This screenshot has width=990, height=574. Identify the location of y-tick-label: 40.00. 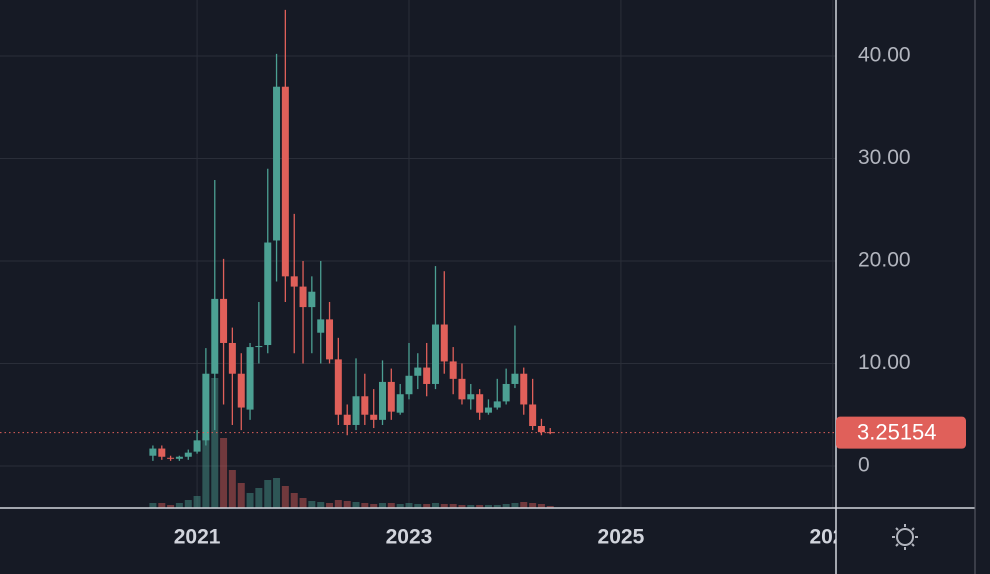
(884, 55).